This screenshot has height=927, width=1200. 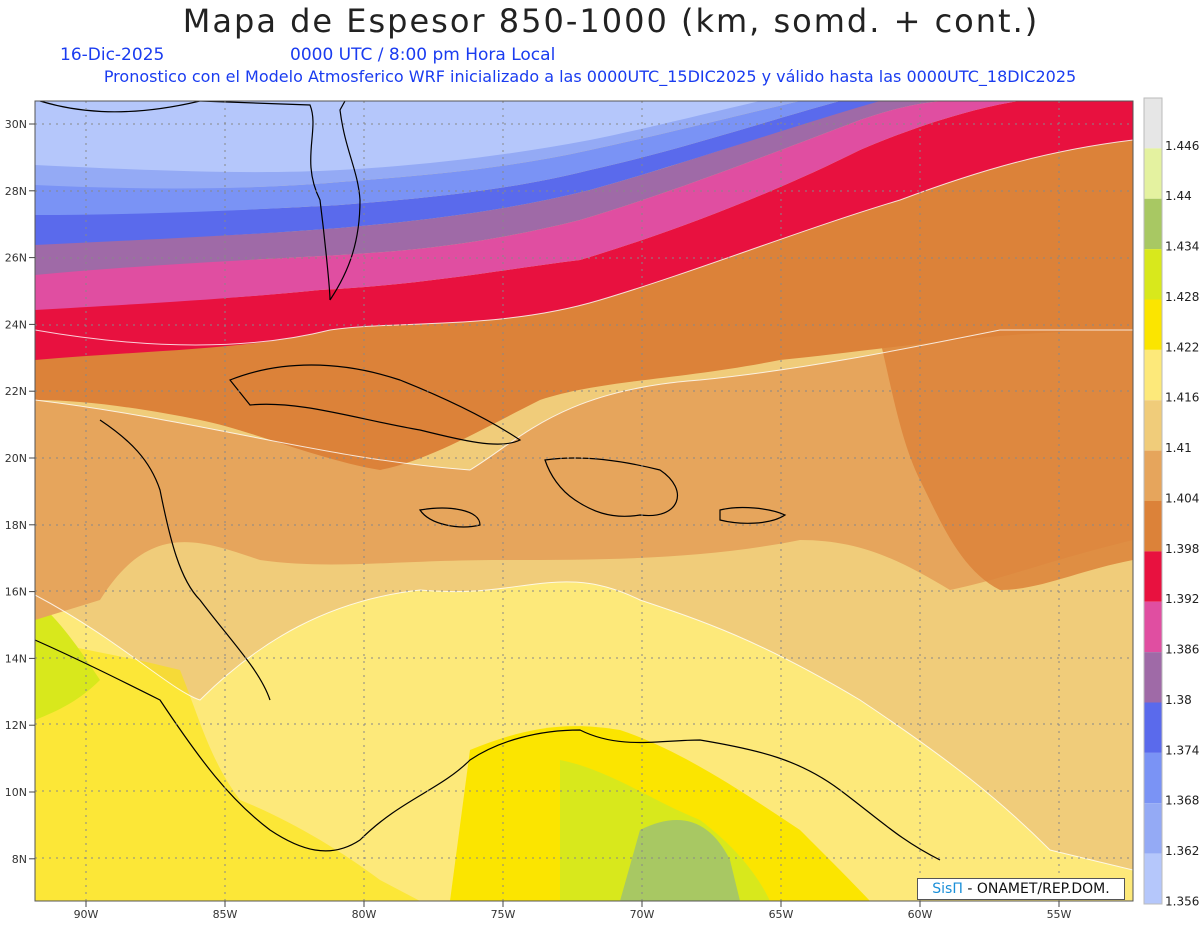 I want to click on lon-label: 65W, so click(x=781, y=914).